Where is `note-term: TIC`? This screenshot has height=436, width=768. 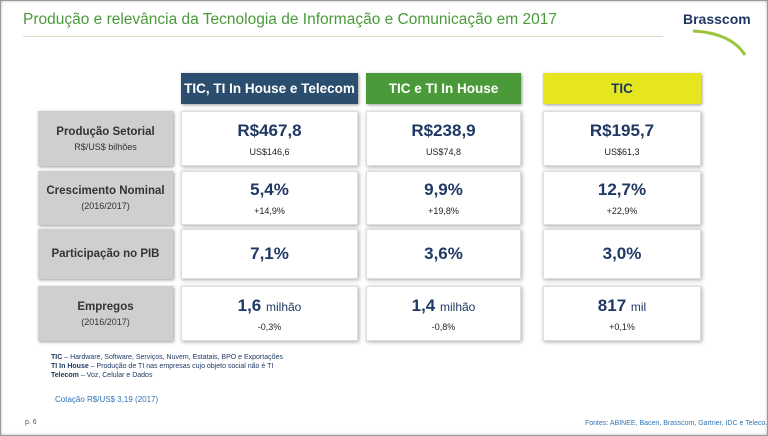
note-term: TIC is located at coordinates (57, 357).